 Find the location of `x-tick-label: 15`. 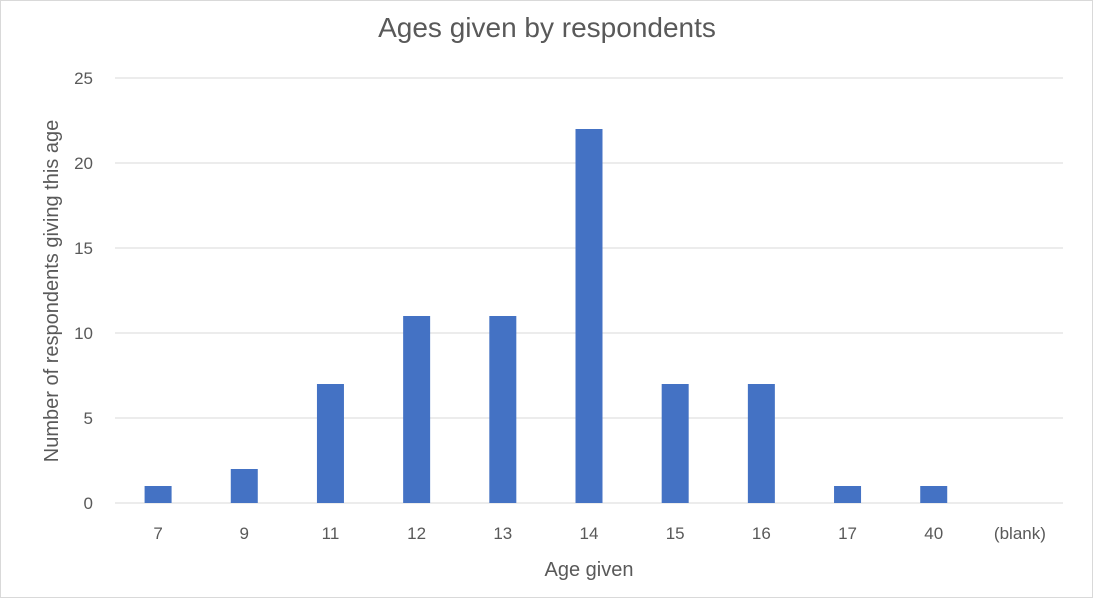

x-tick-label: 15 is located at coordinates (675, 533).